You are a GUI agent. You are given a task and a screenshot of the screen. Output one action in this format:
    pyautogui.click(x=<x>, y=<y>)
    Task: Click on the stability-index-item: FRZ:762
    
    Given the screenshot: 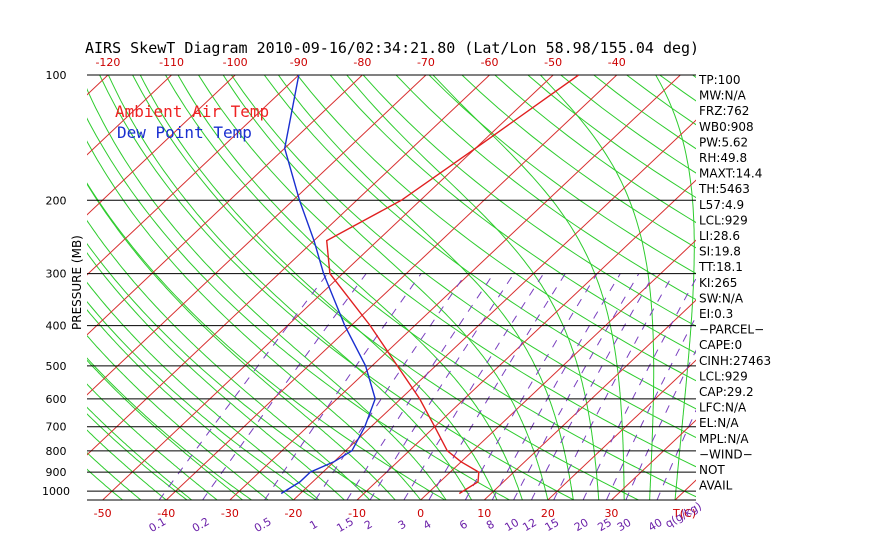 What is the action you would take?
    pyautogui.click(x=724, y=111)
    